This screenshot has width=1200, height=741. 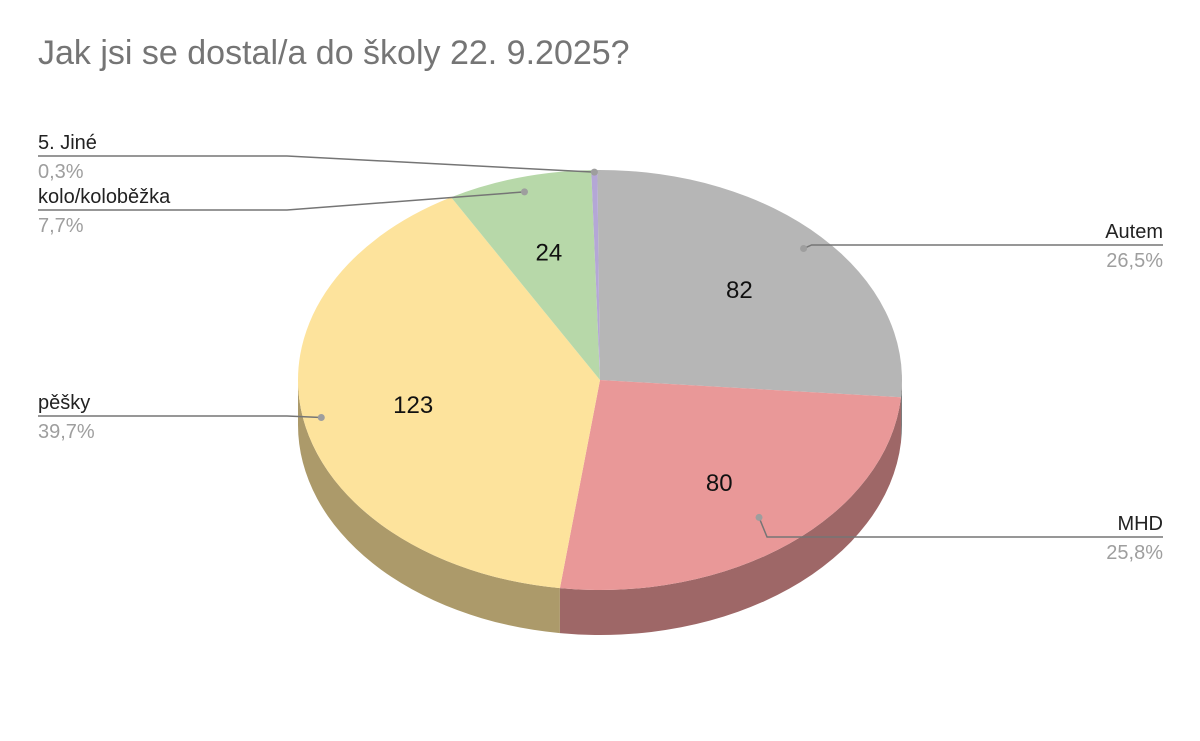 I want to click on pie-slice-autem, so click(x=749, y=284).